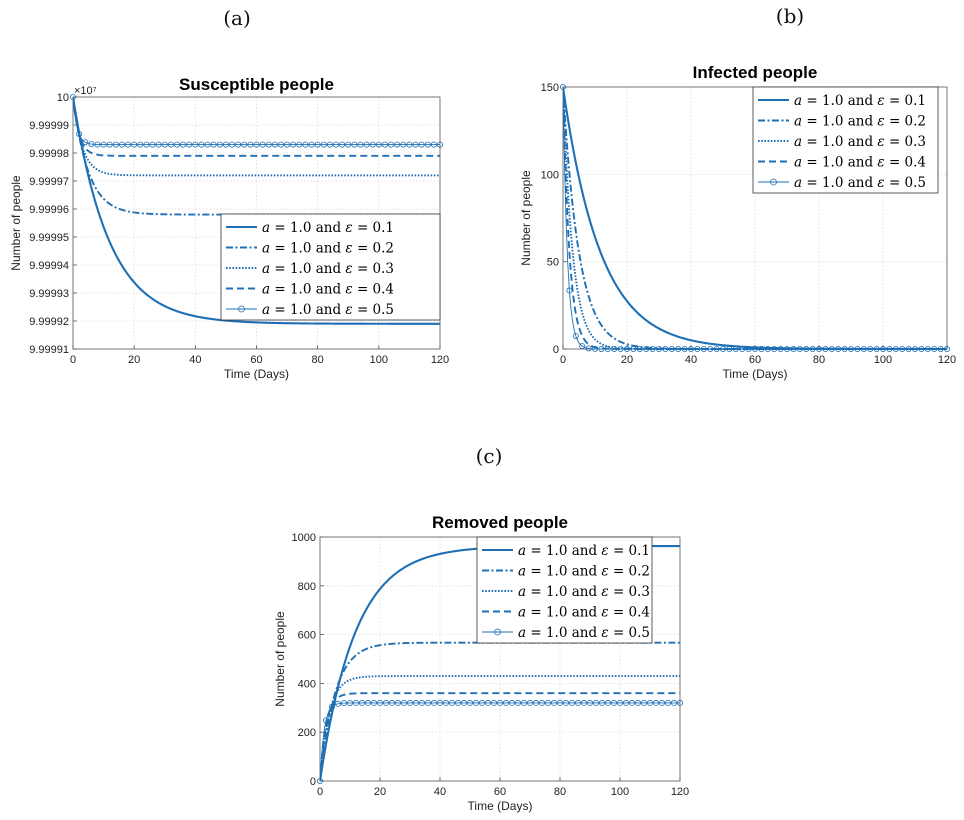  I want to click on y-tick-label: 800, so click(307, 587).